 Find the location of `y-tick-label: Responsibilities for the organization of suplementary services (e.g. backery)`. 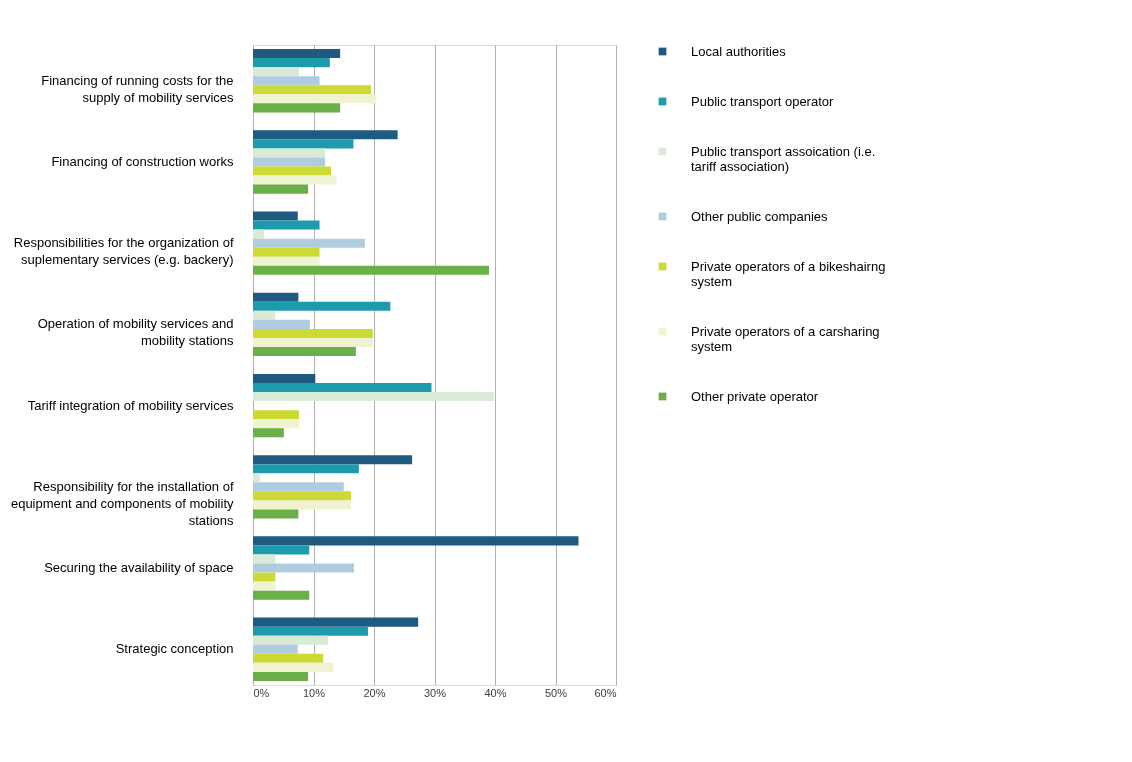

y-tick-label: Responsibilities for the organization of suplementary services (e.g. backery) is located at coordinates (123, 251).